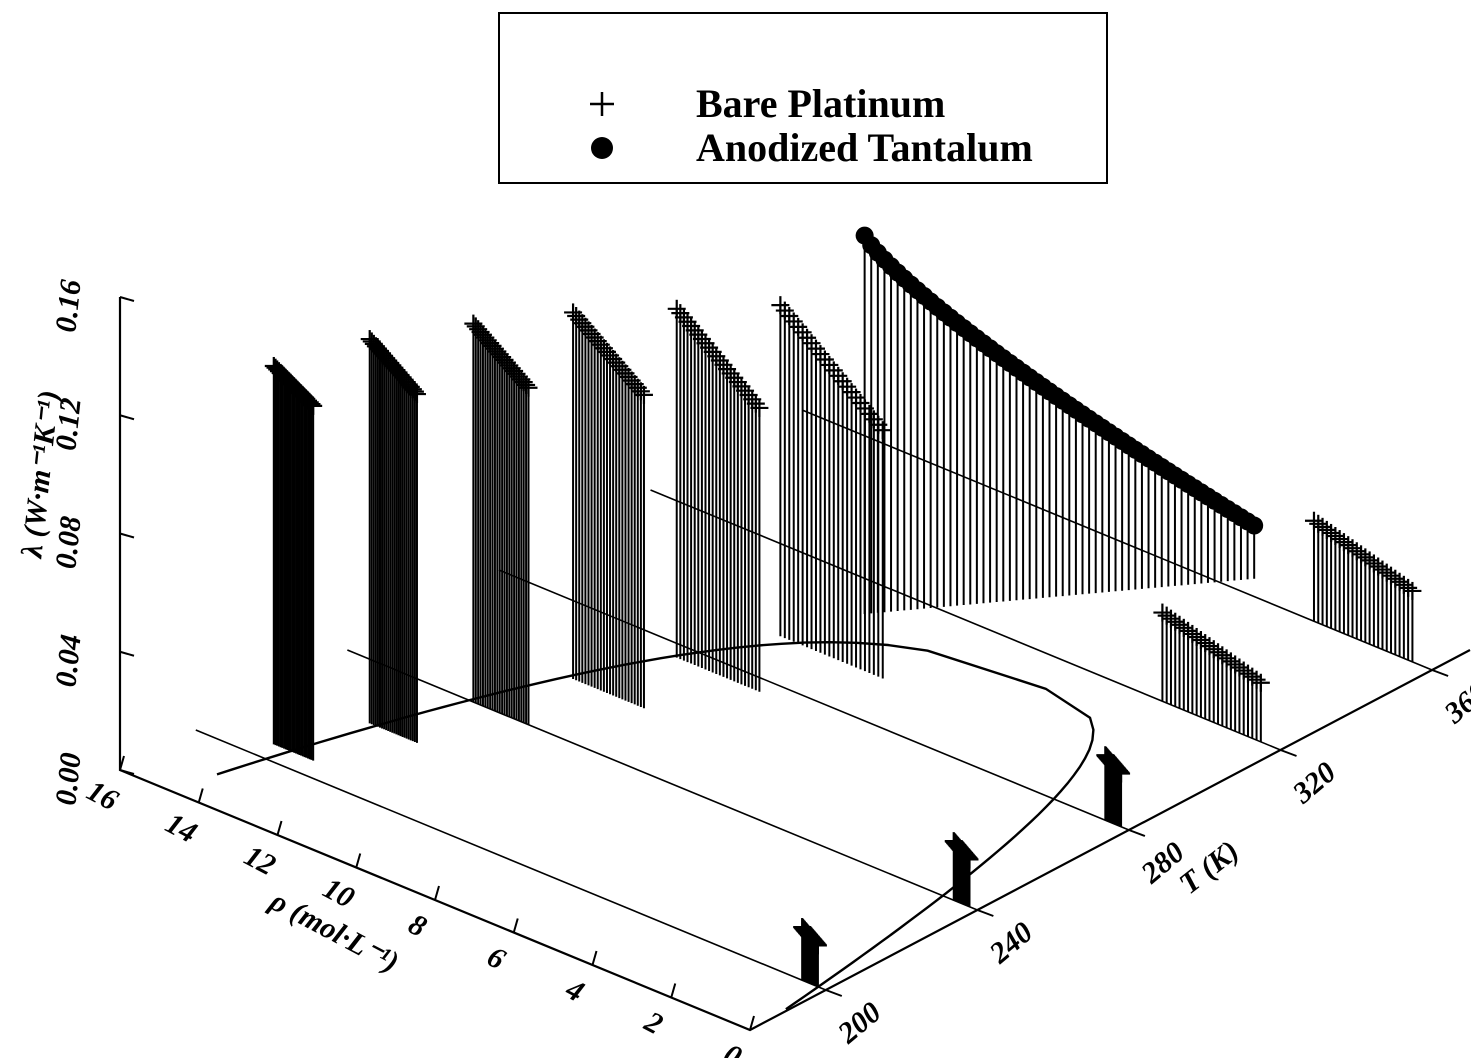 The height and width of the screenshot is (1058, 1471). What do you see at coordinates (417, 926) in the screenshot?
I see `rho-tick-label: 8` at bounding box center [417, 926].